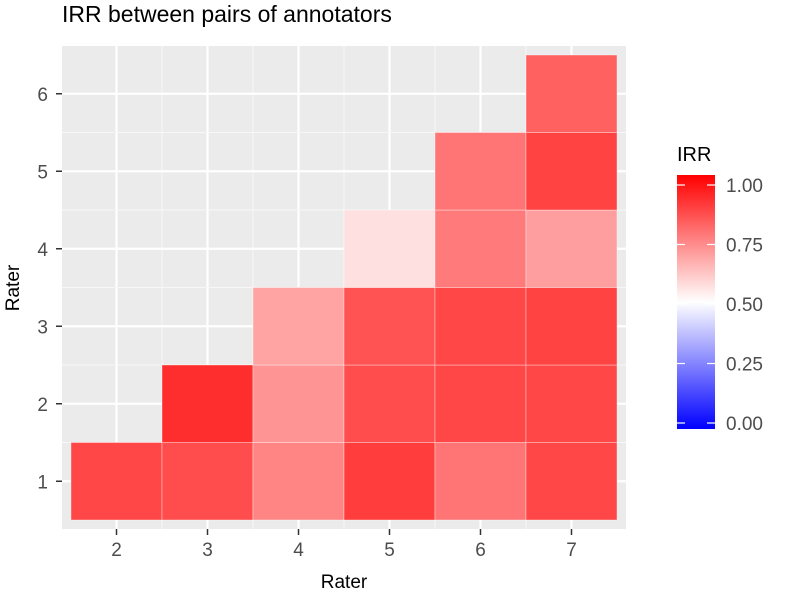 The image size is (786, 600). What do you see at coordinates (744, 246) in the screenshot?
I see `legend-tick-label: 0.75` at bounding box center [744, 246].